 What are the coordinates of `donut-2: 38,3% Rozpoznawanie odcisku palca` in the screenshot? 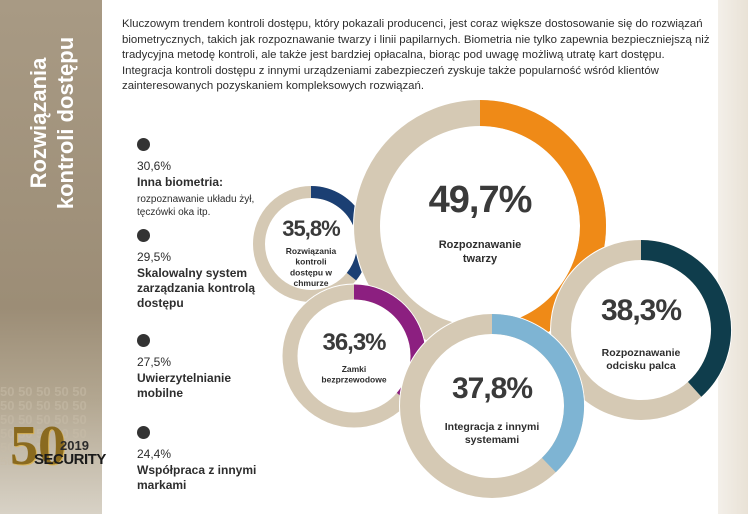 It's located at (641, 330).